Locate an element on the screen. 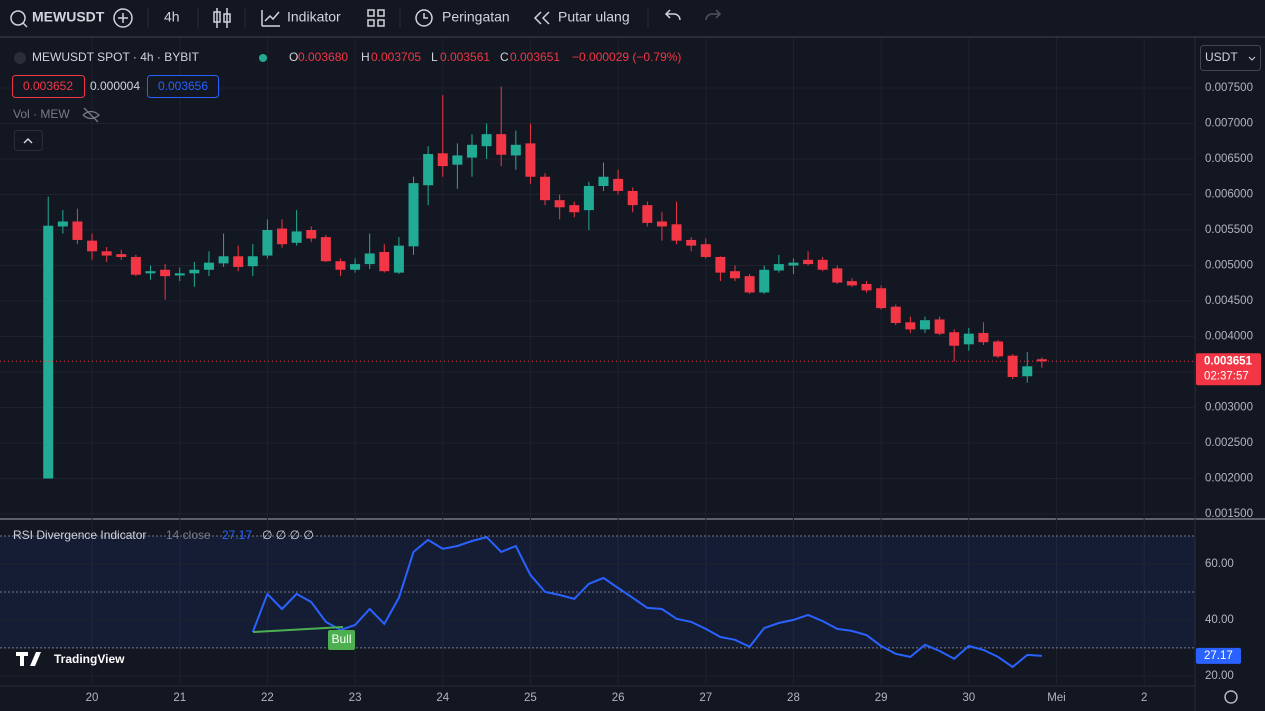 This screenshot has width=1265, height=711. y-tick-label: 60.00 is located at coordinates (1219, 564).